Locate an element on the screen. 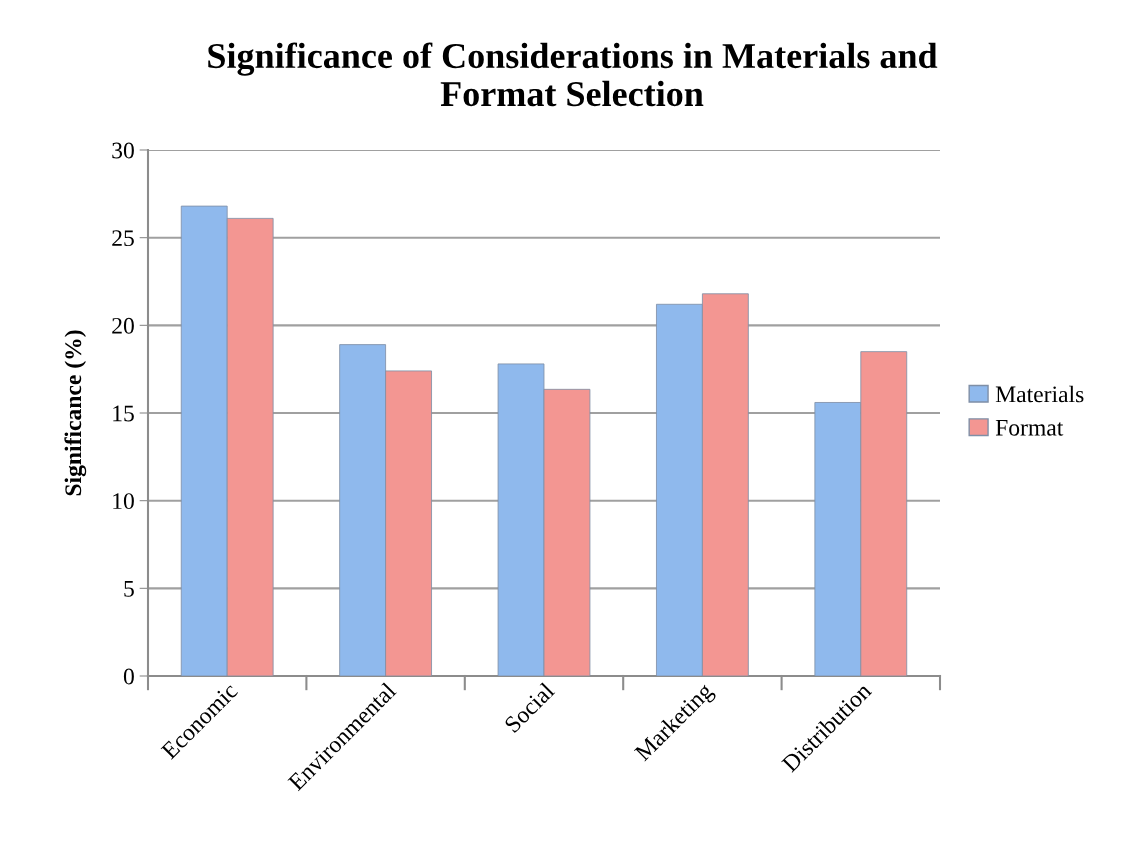 Image resolution: width=1124 pixels, height=867 pixels. y-tick-label: 10 is located at coordinates (123, 501).